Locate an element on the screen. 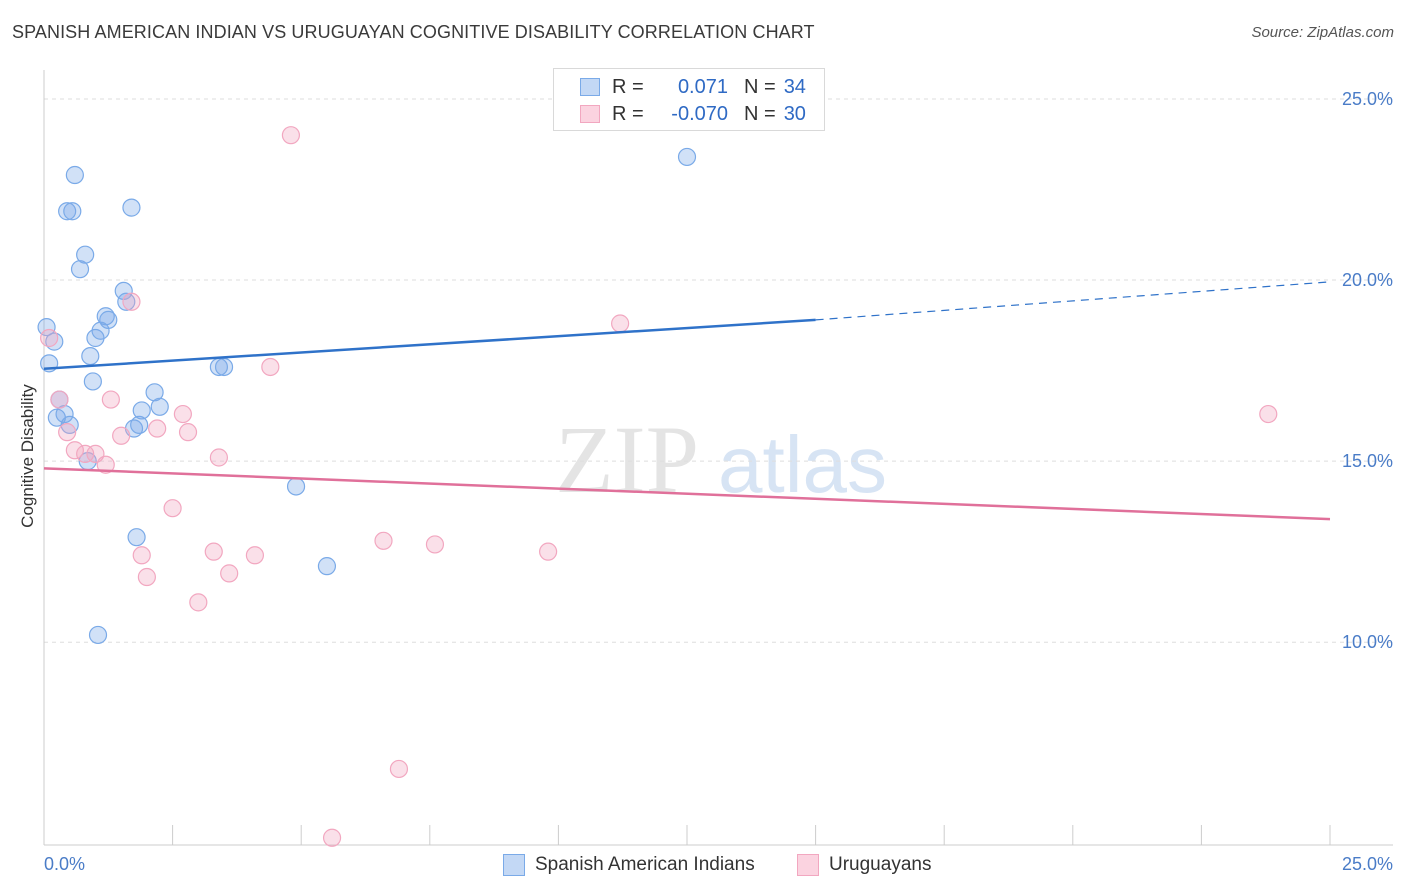 Image resolution: width=1406 pixels, height=892 pixels. stats-legend: R = 0.071 N = 34 R = -0.070 N = 30 is located at coordinates (689, 99).